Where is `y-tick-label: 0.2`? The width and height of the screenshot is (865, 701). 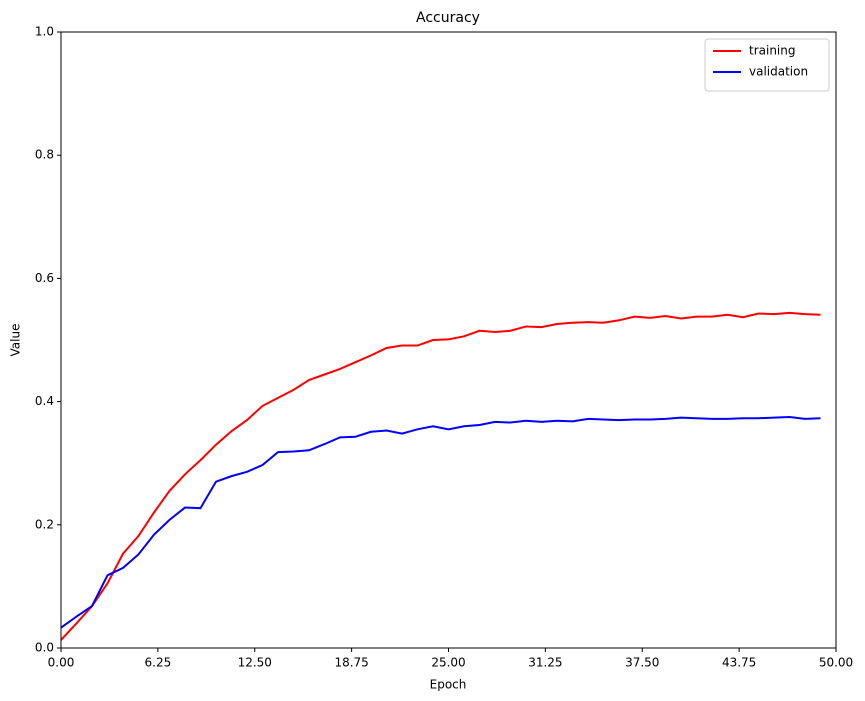
y-tick-label: 0.2 is located at coordinates (44, 524).